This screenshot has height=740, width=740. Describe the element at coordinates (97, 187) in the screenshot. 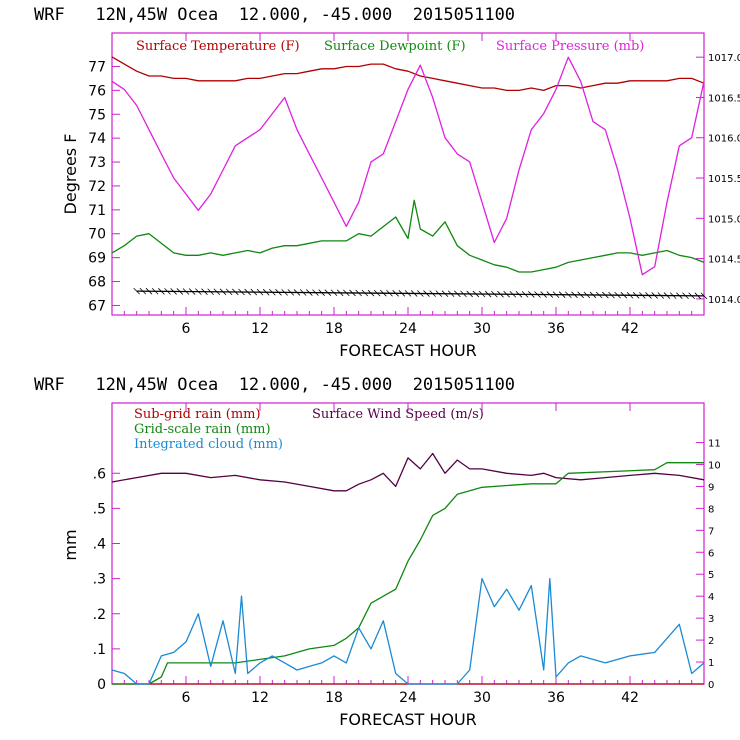

I see `y-tick-label: 72` at that location.